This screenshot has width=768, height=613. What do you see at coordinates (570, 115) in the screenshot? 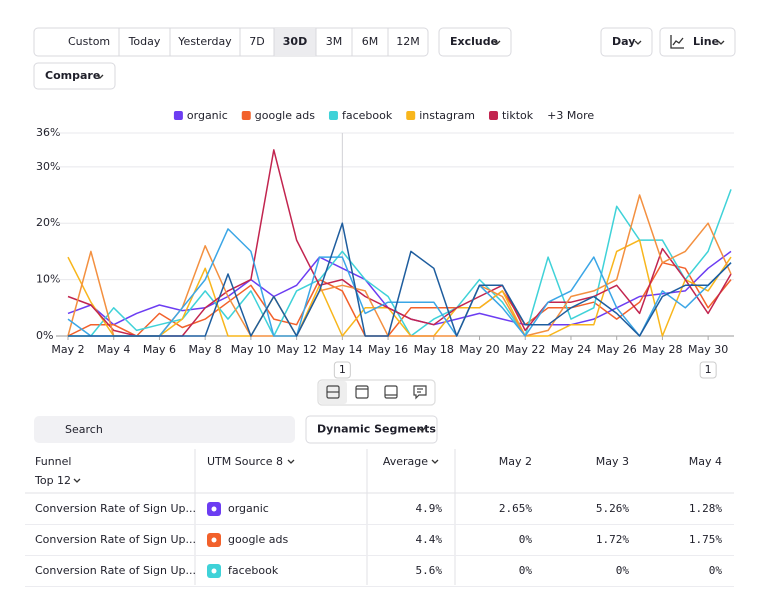
I see `legend-more: +3 More` at bounding box center [570, 115].